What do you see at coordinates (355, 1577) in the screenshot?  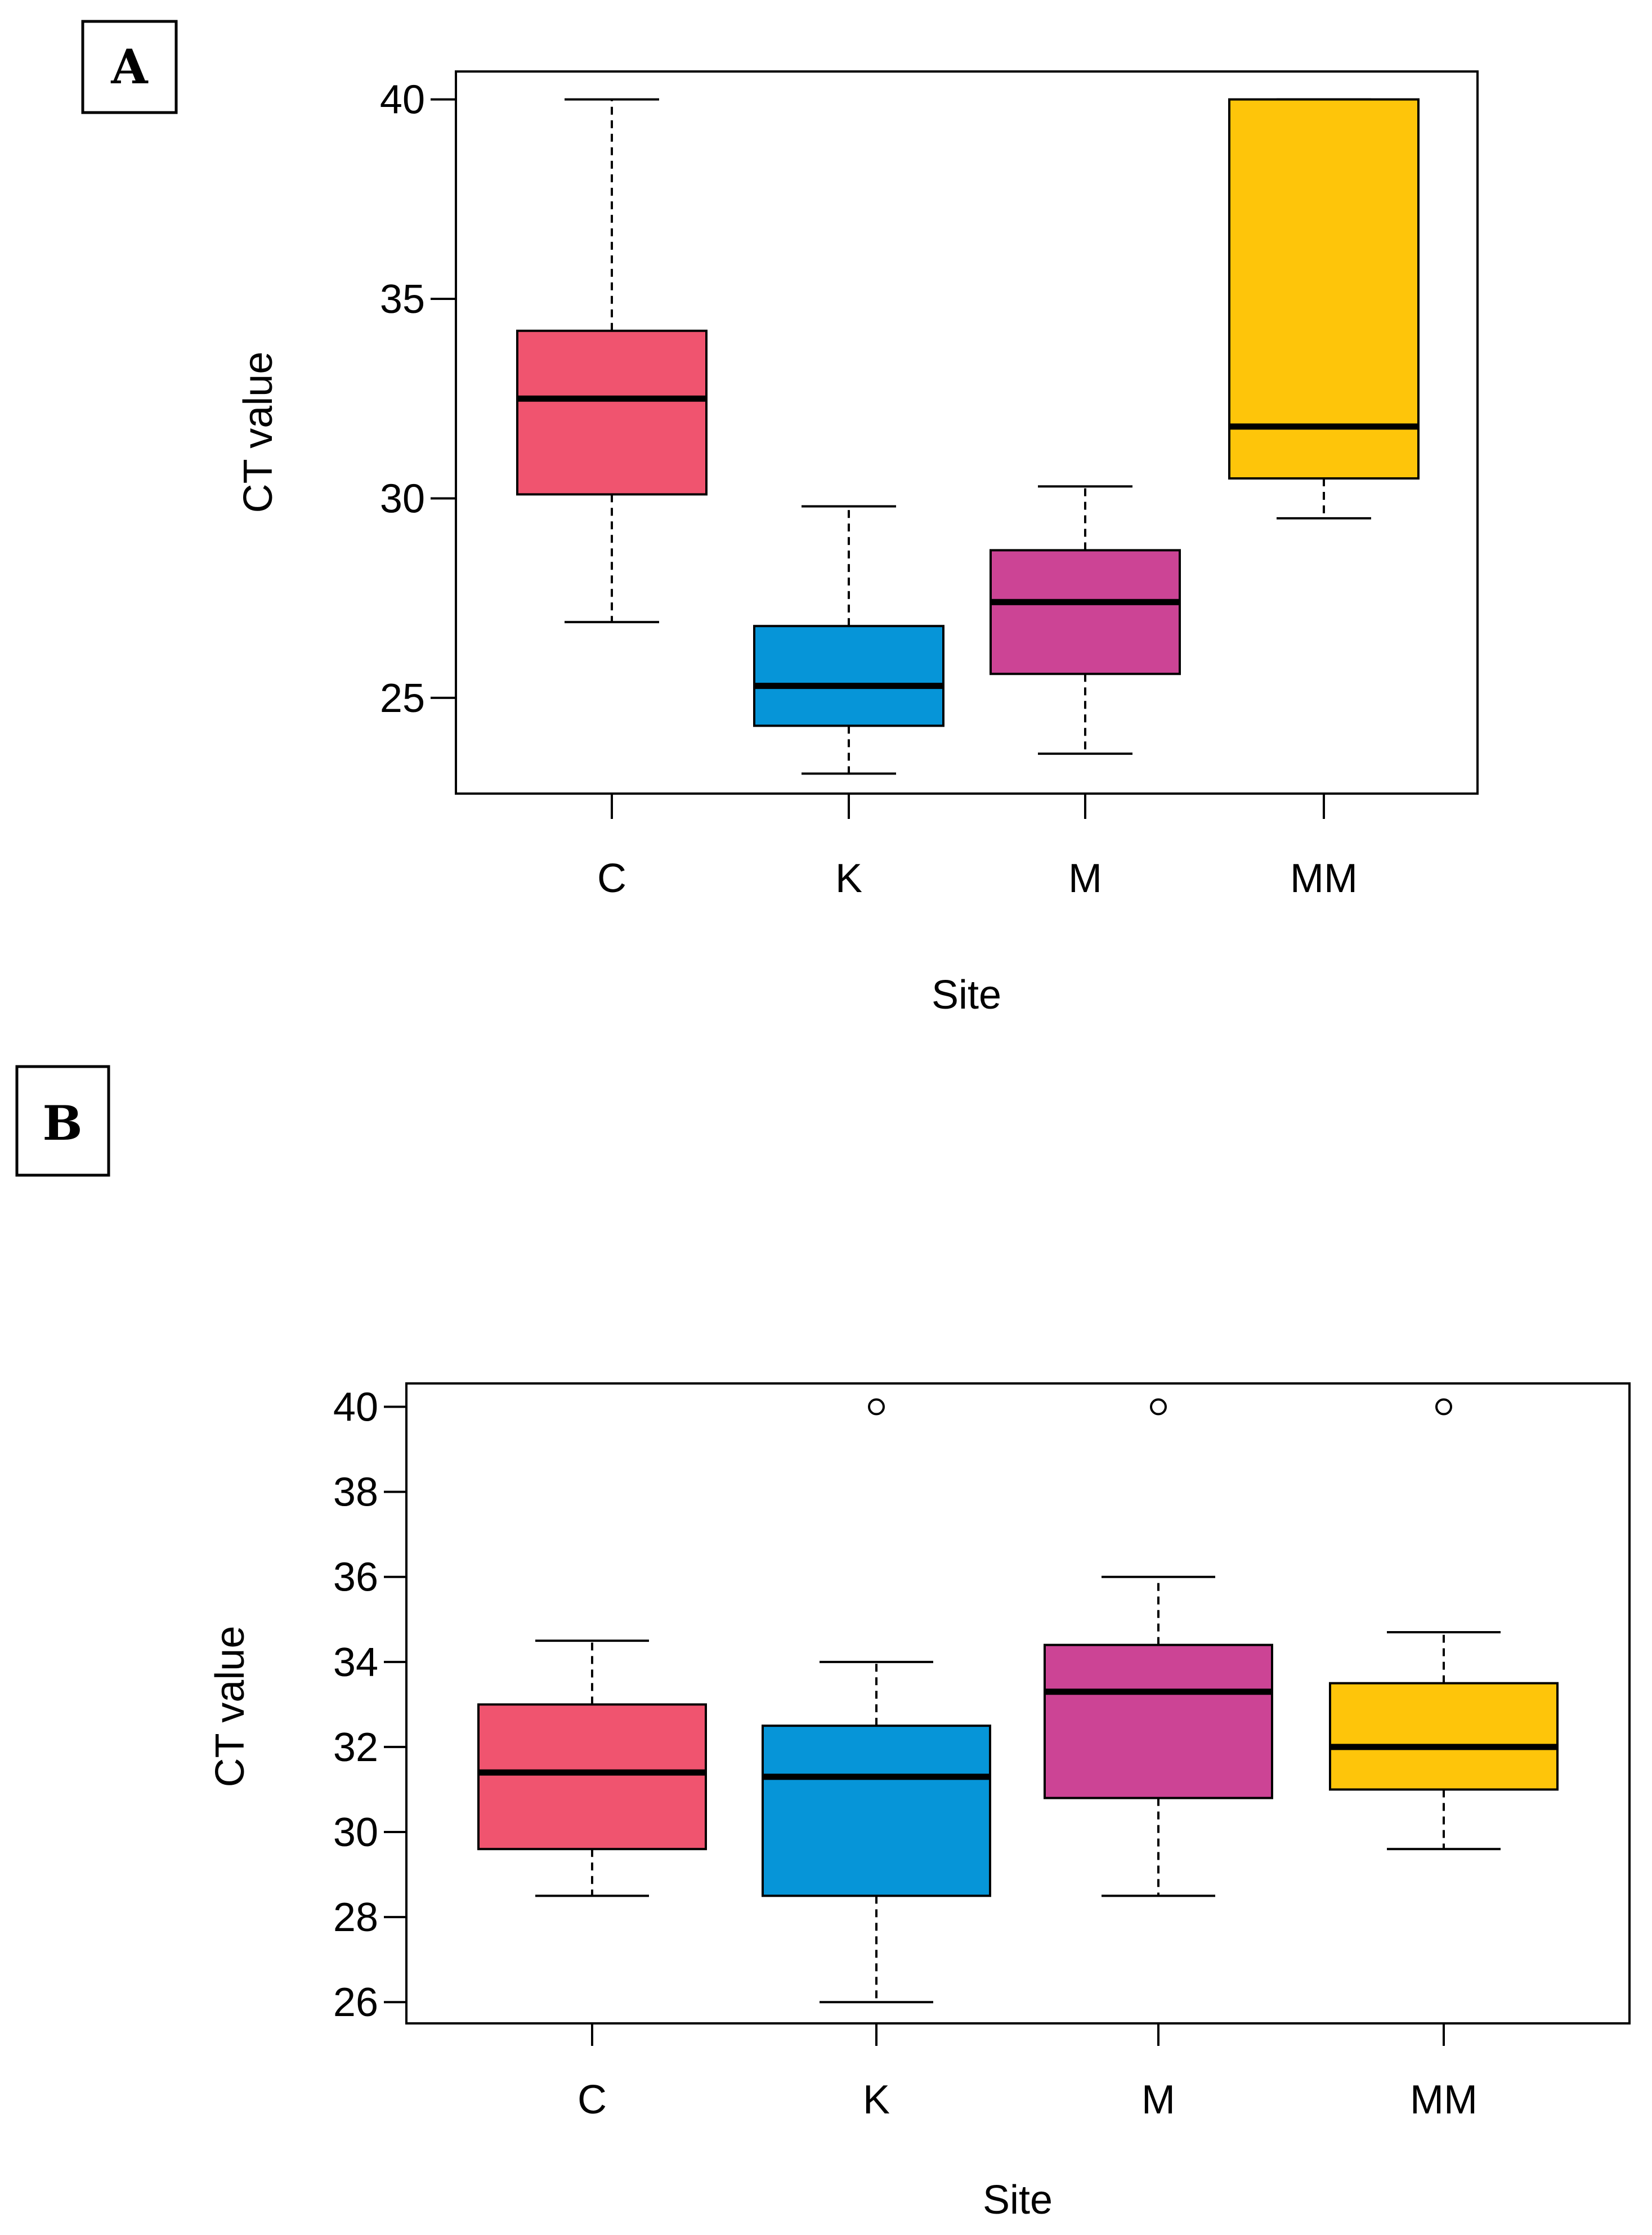 I see `panel-b-y-tick-label: 36` at bounding box center [355, 1577].